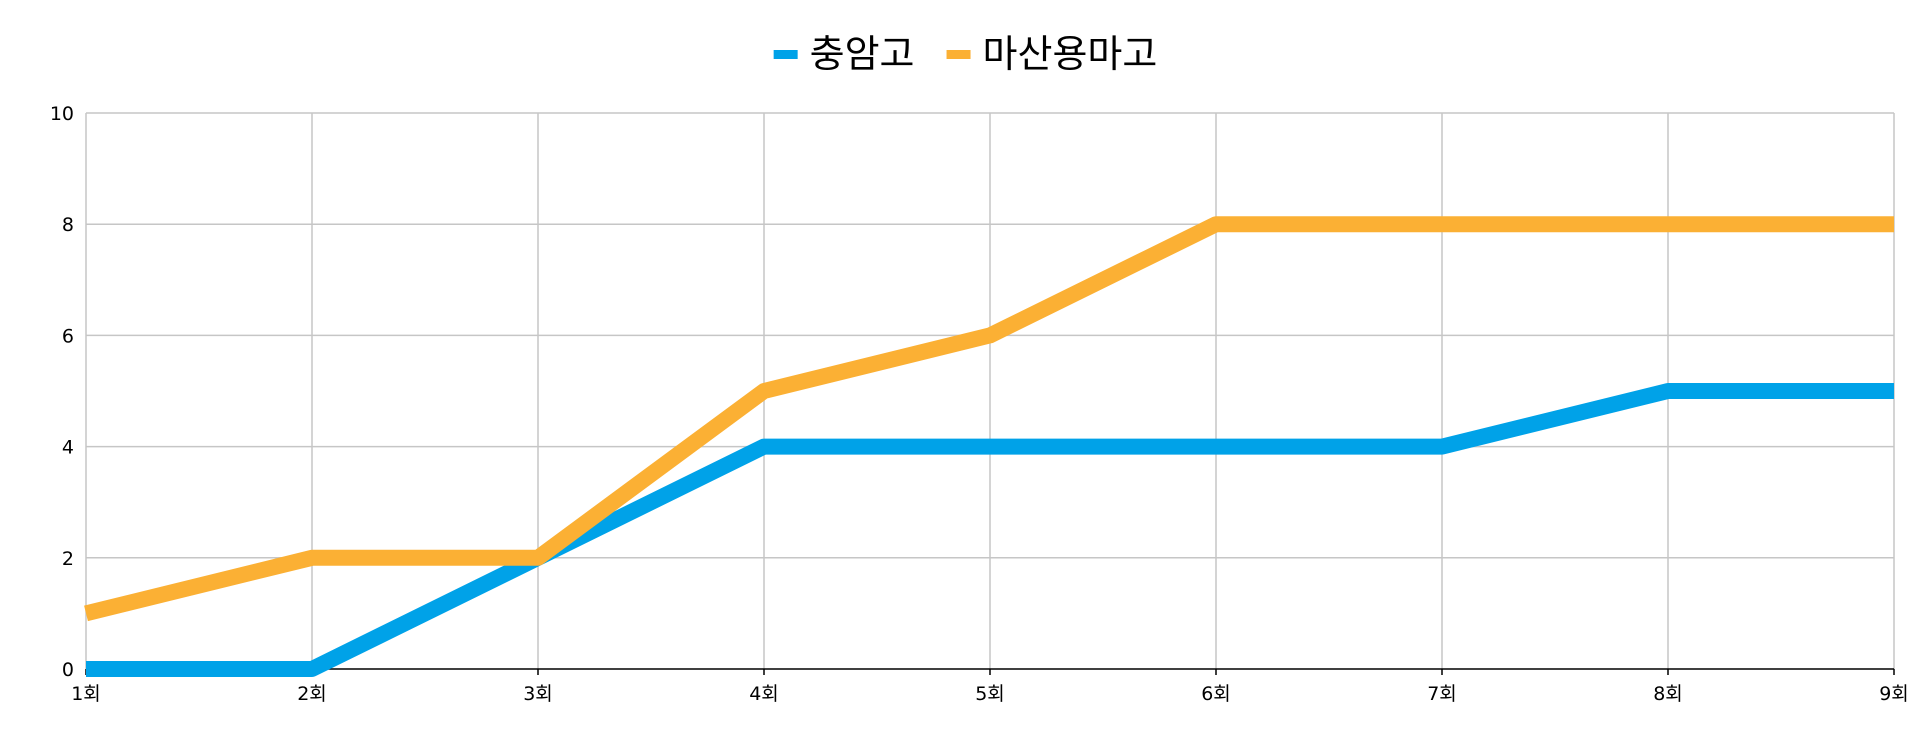 Image resolution: width=1931 pixels, height=742 pixels. What do you see at coordinates (1442, 694) in the screenshot?
I see `x-tick-label: 7회` at bounding box center [1442, 694].